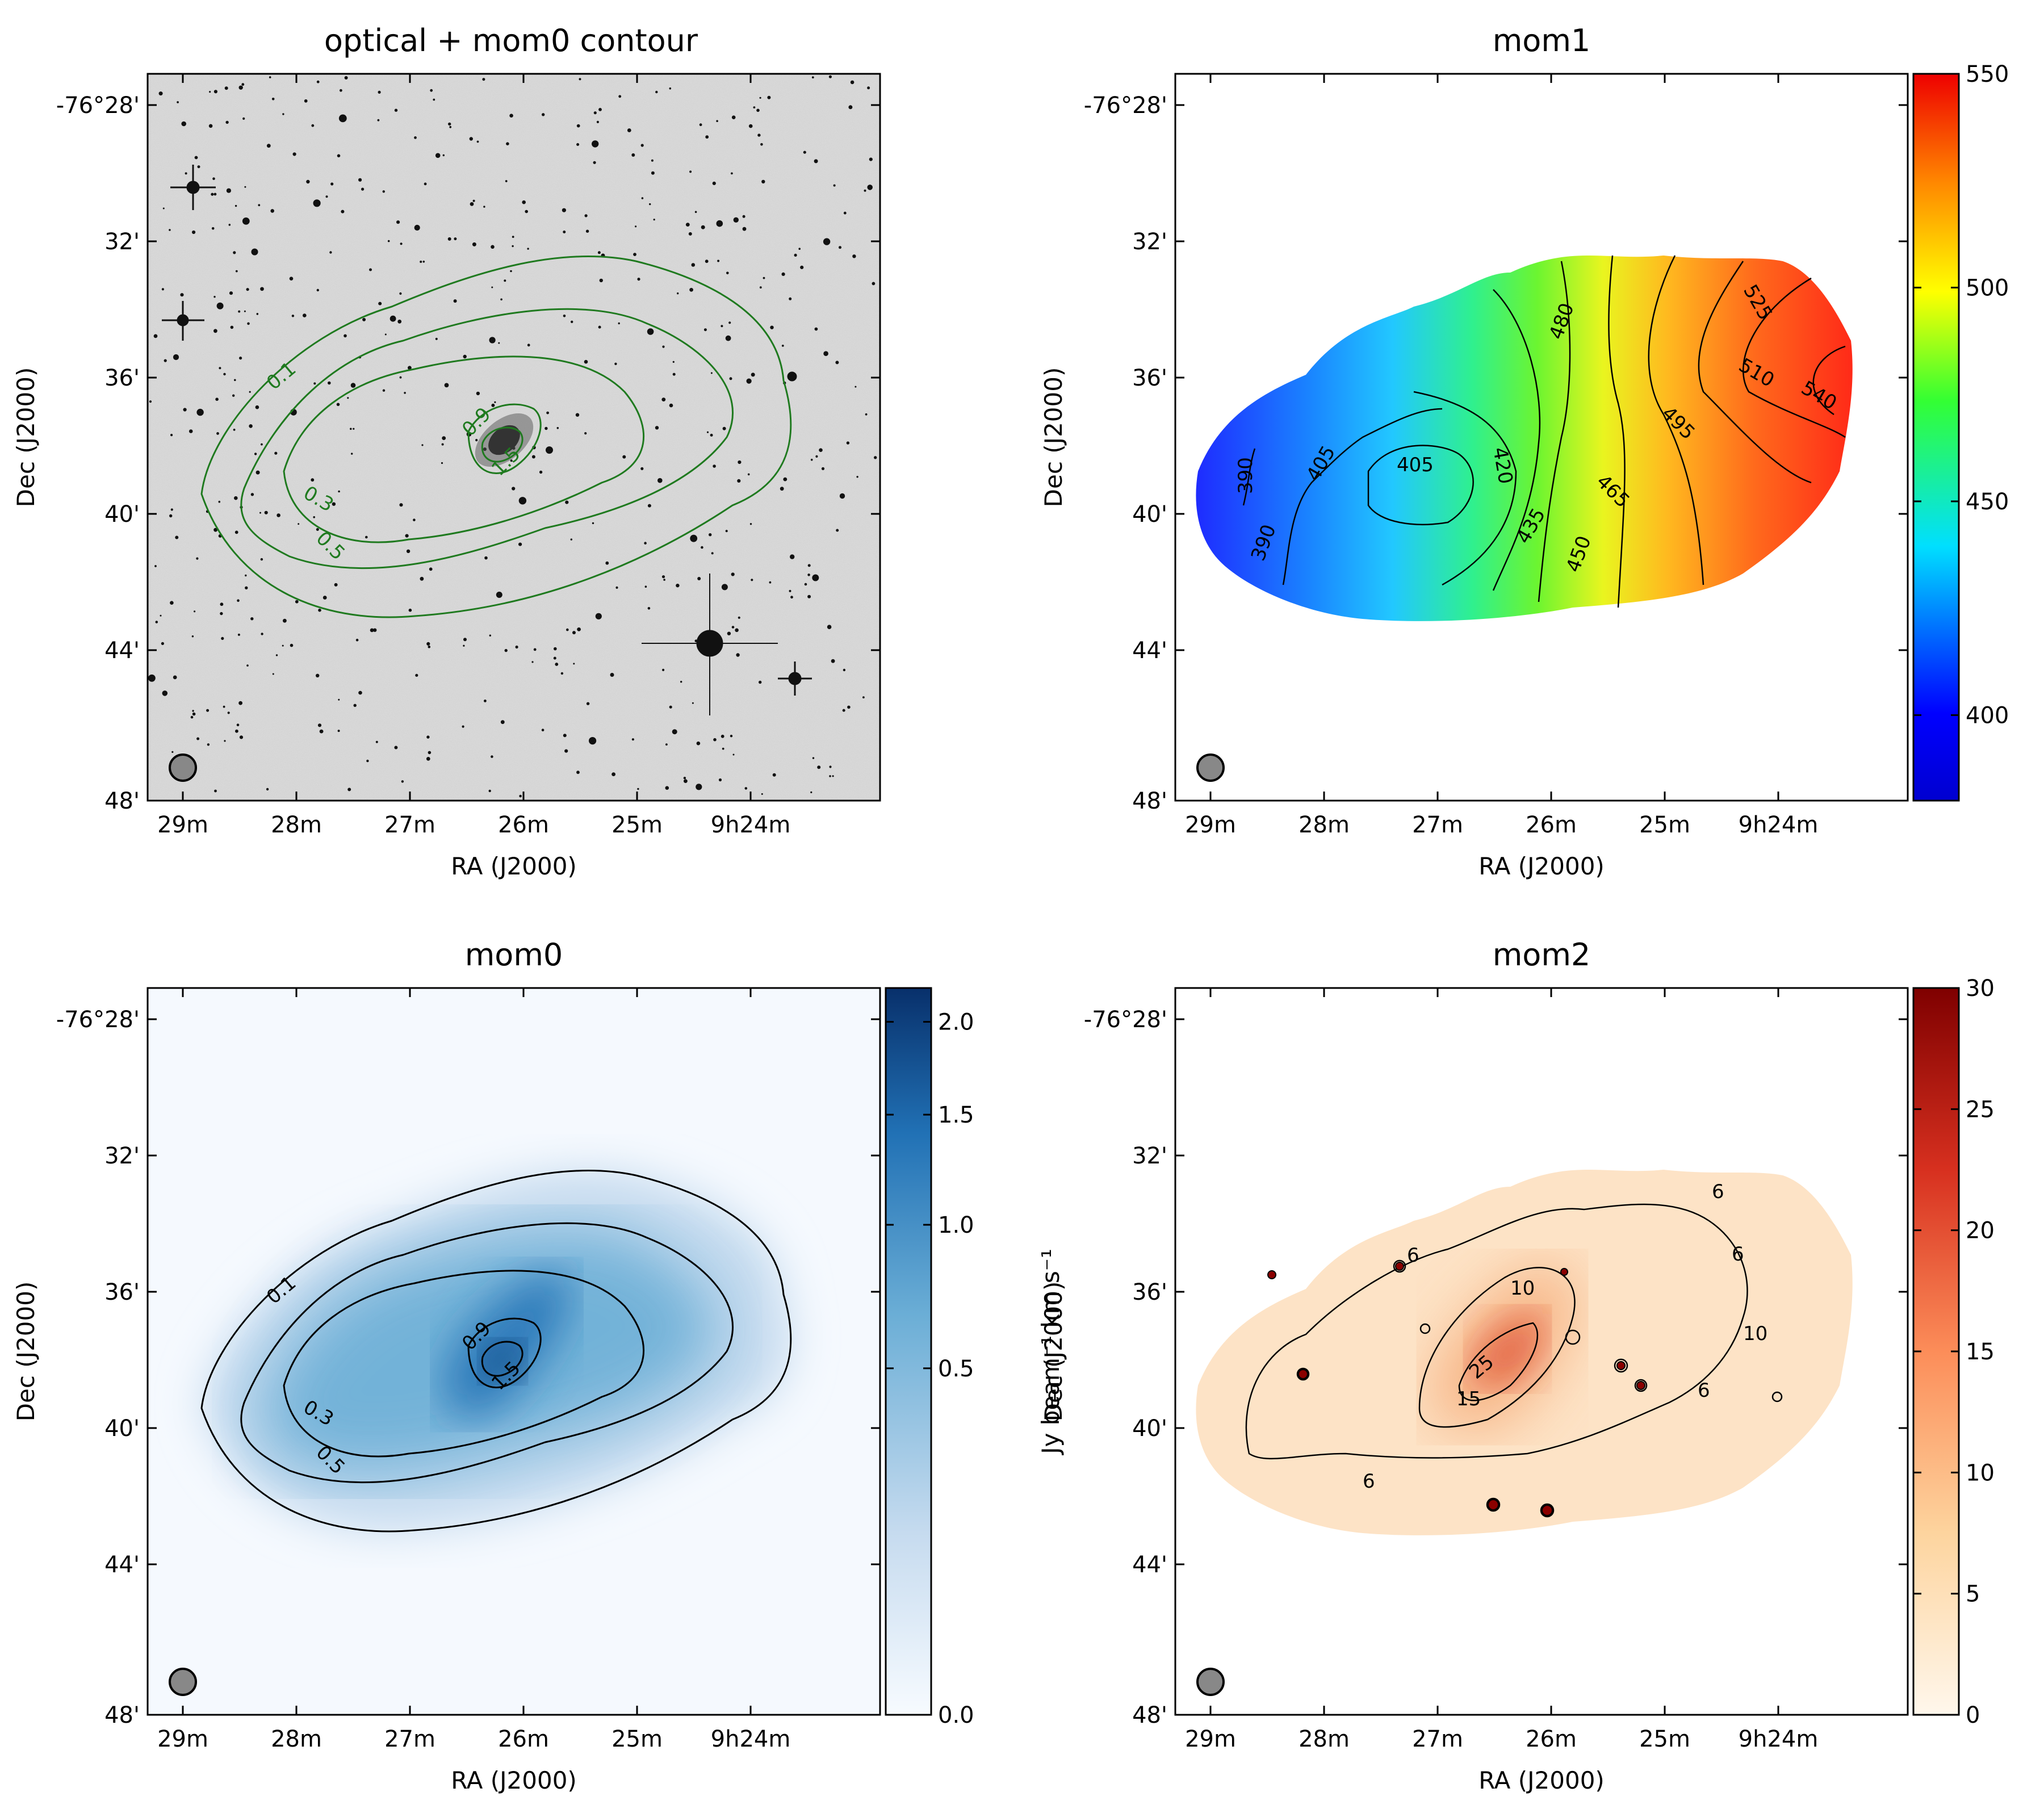  I want to click on dispersion-map, so click(1525, 1352).